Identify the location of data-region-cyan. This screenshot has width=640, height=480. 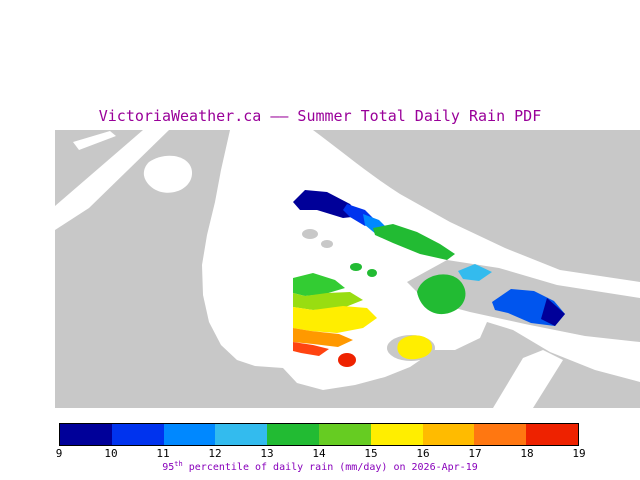
(475, 272).